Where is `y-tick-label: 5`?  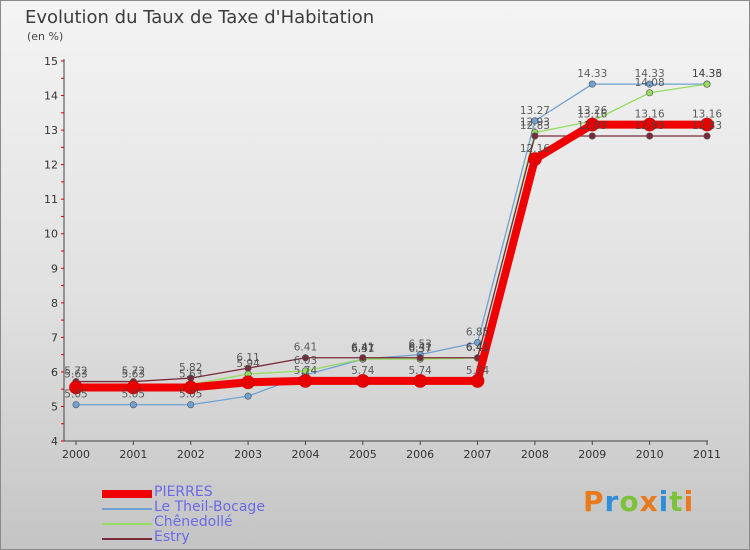
y-tick-label: 5 is located at coordinates (54, 406).